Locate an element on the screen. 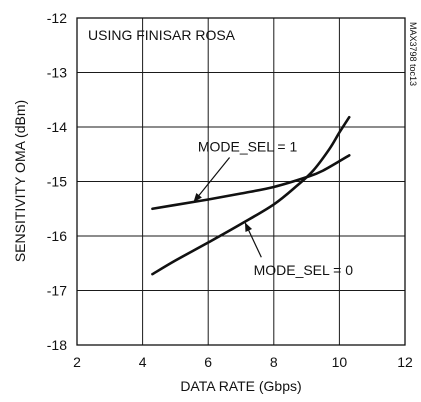  x-tick-labels: 2 4 6 8 10 12 is located at coordinates (243, 362).